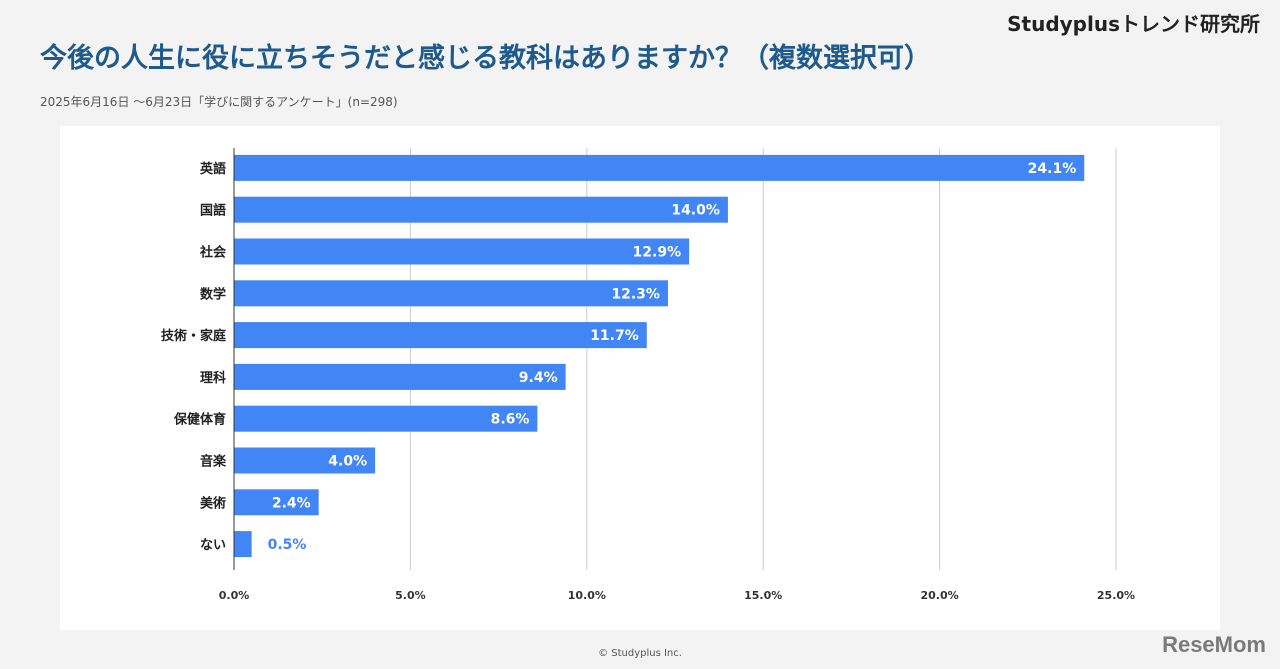  What do you see at coordinates (213, 294) in the screenshot?
I see `category-label: 数学` at bounding box center [213, 294].